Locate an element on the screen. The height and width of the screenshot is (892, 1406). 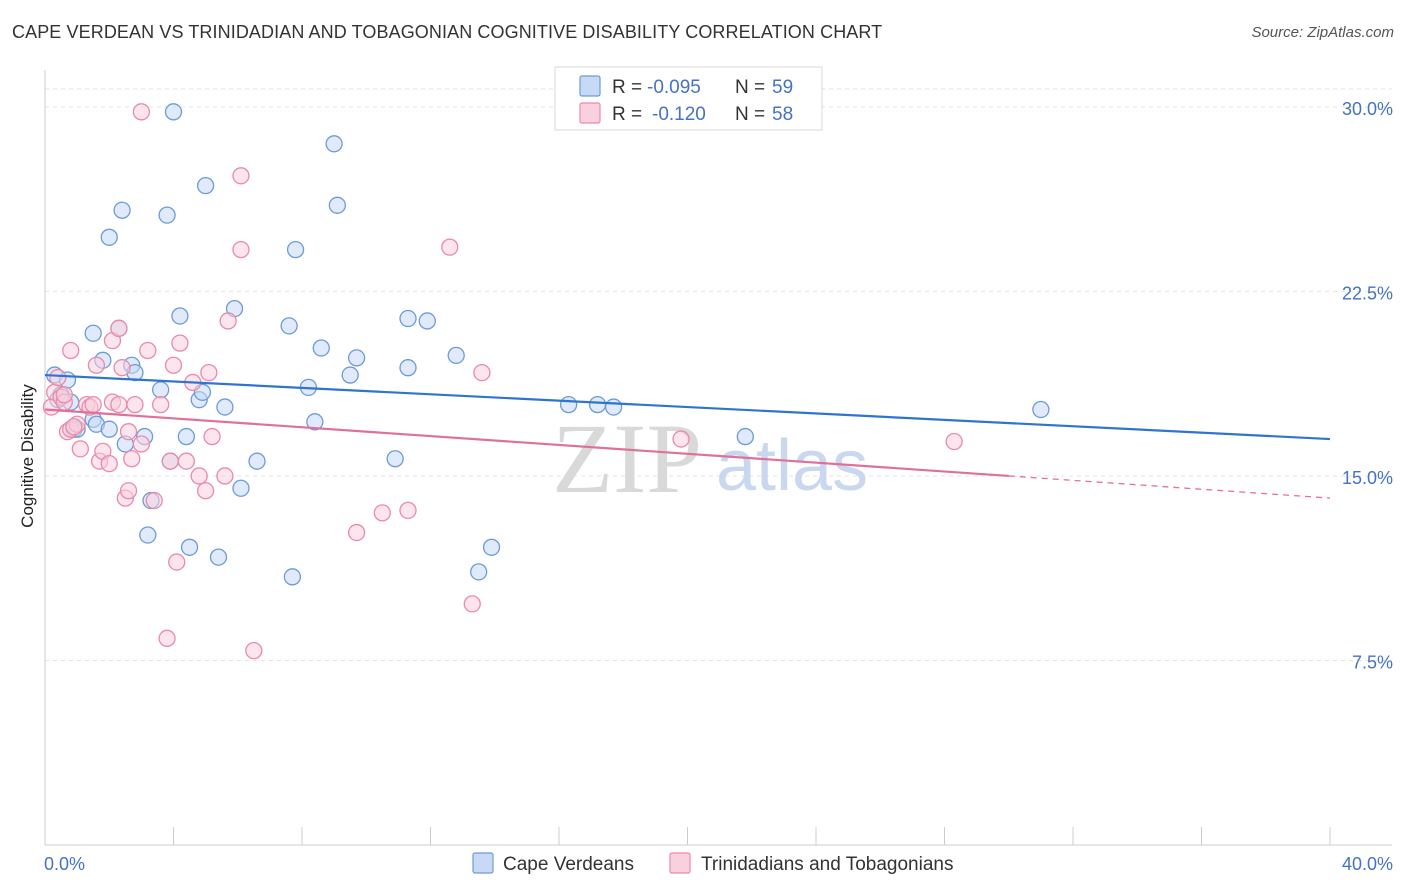
trinidadian-trend-line is located at coordinates (526, 443).